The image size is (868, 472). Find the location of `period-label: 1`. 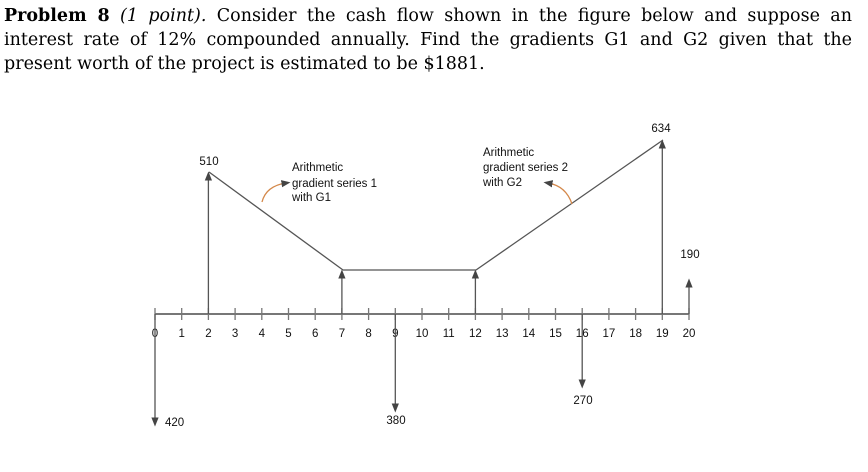

period-label: 1 is located at coordinates (181, 334).